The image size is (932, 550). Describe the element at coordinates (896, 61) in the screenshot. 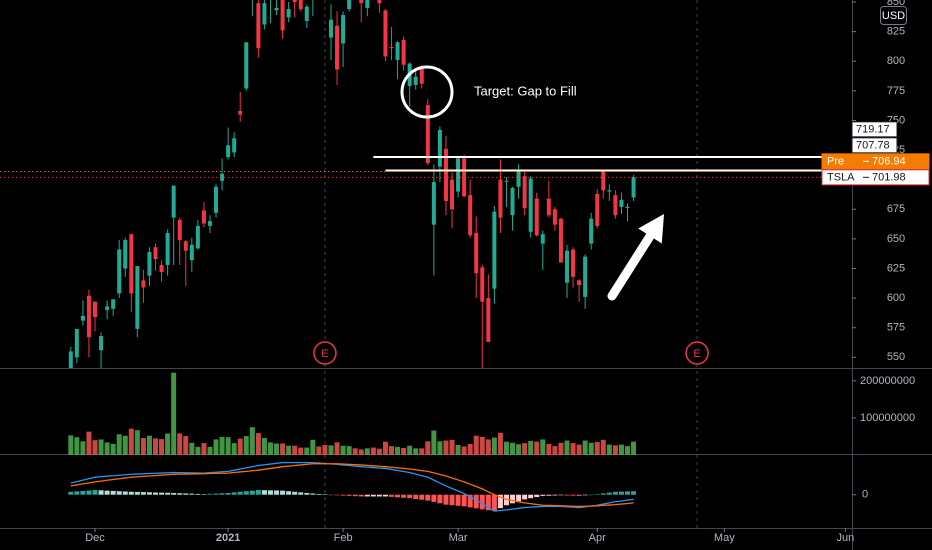

I see `y-tick-label: 800` at that location.